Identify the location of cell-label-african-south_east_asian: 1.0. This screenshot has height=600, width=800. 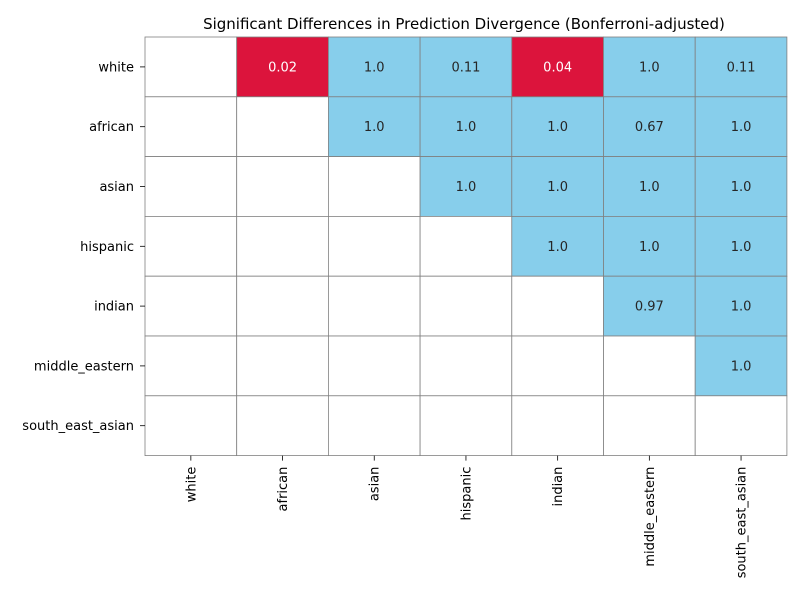
(741, 127).